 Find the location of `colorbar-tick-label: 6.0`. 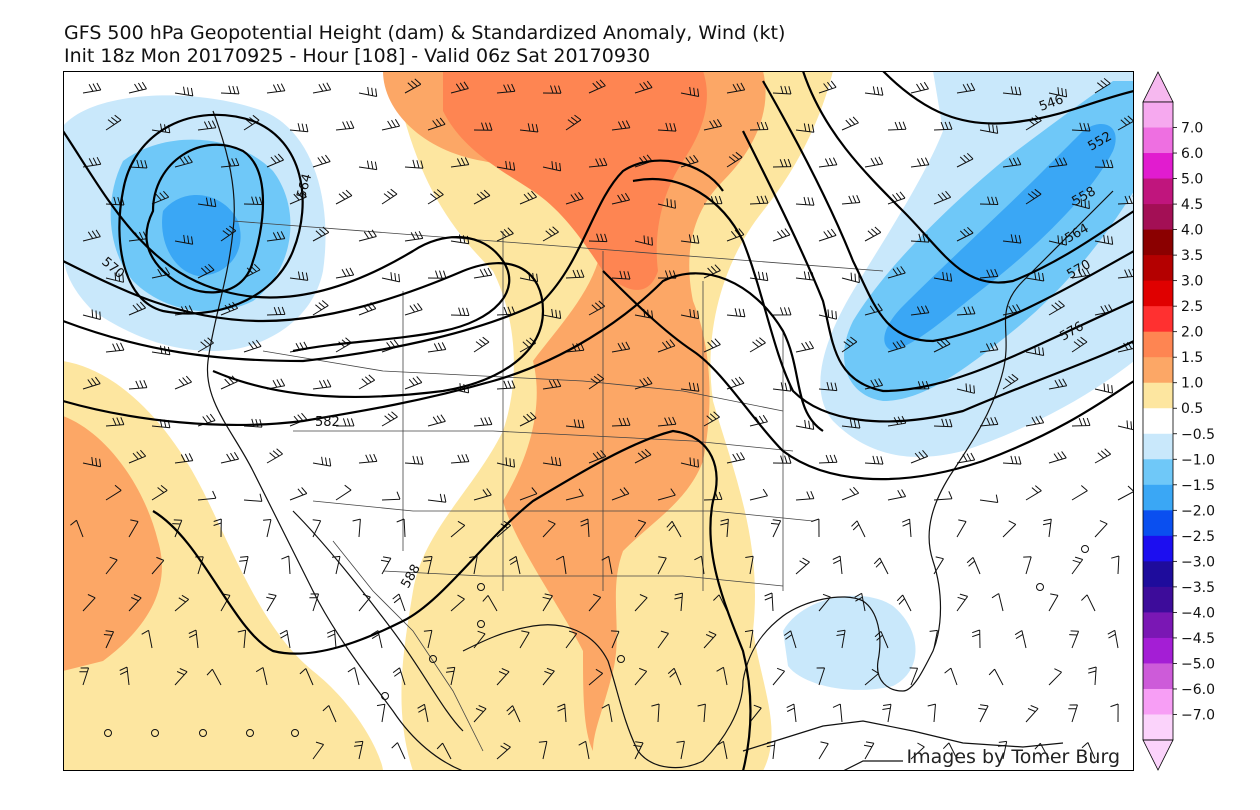

colorbar-tick-label: 6.0 is located at coordinates (1192, 154).